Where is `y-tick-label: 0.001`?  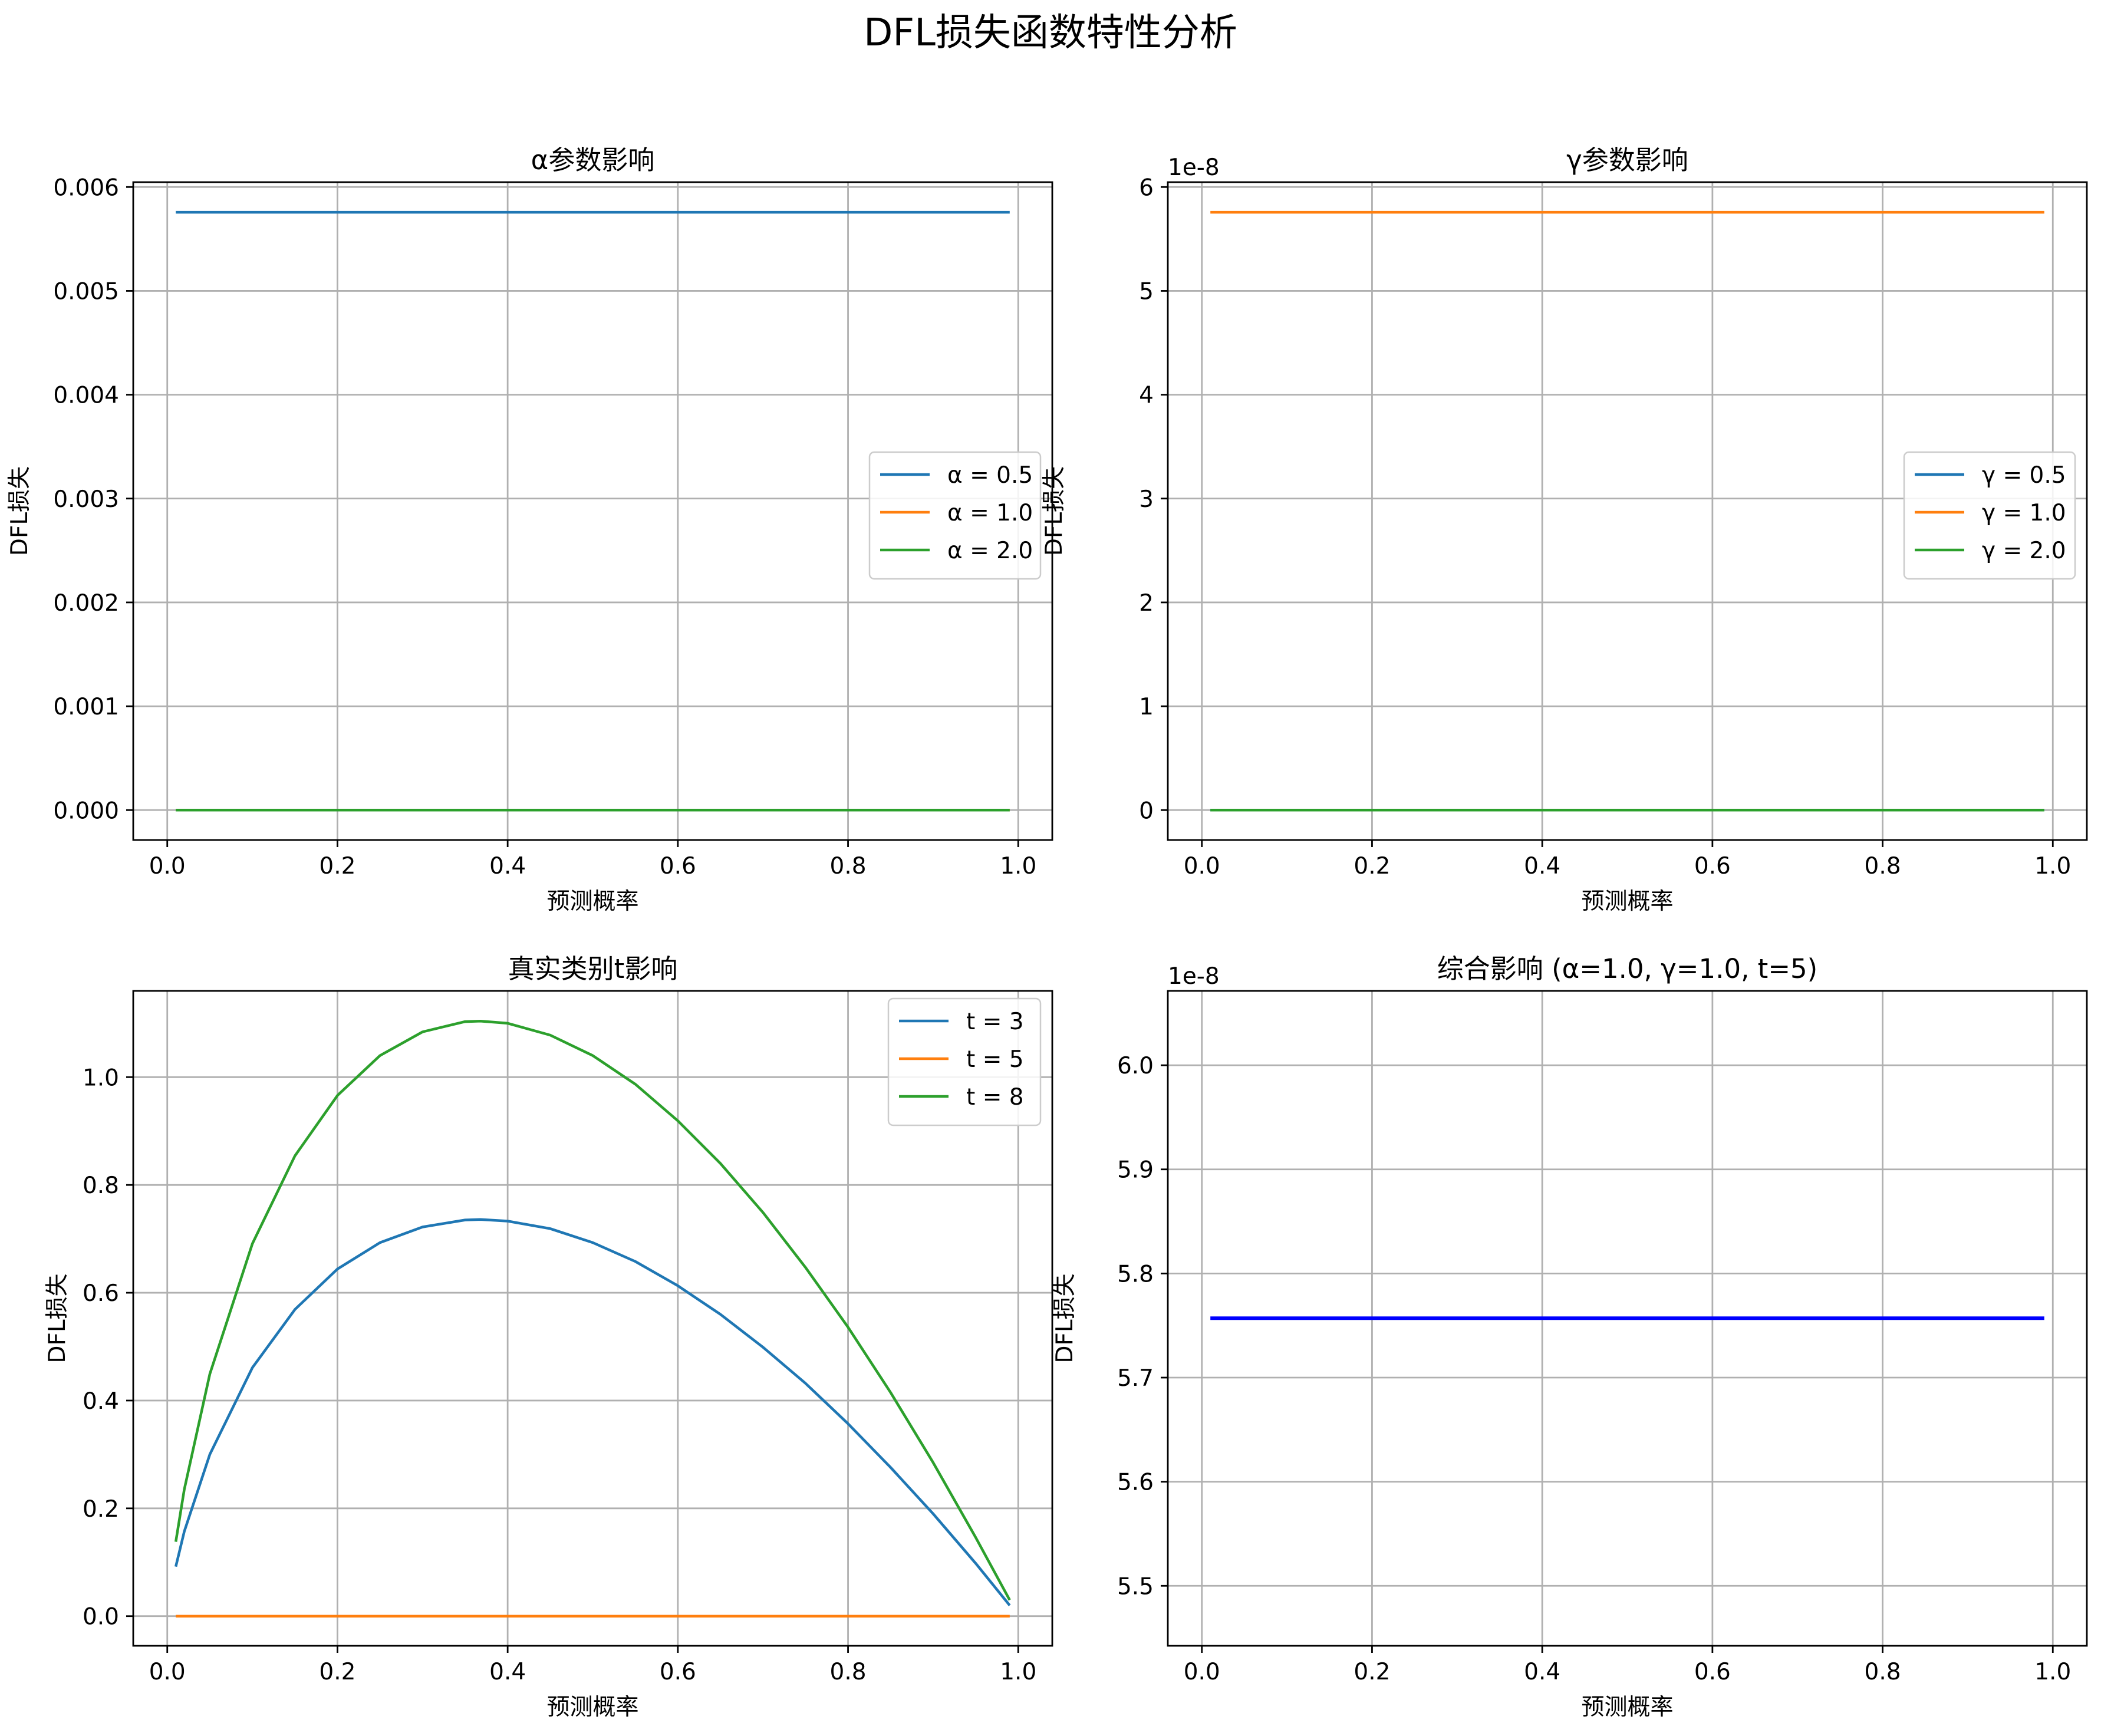 y-tick-label: 0.001 is located at coordinates (86, 707).